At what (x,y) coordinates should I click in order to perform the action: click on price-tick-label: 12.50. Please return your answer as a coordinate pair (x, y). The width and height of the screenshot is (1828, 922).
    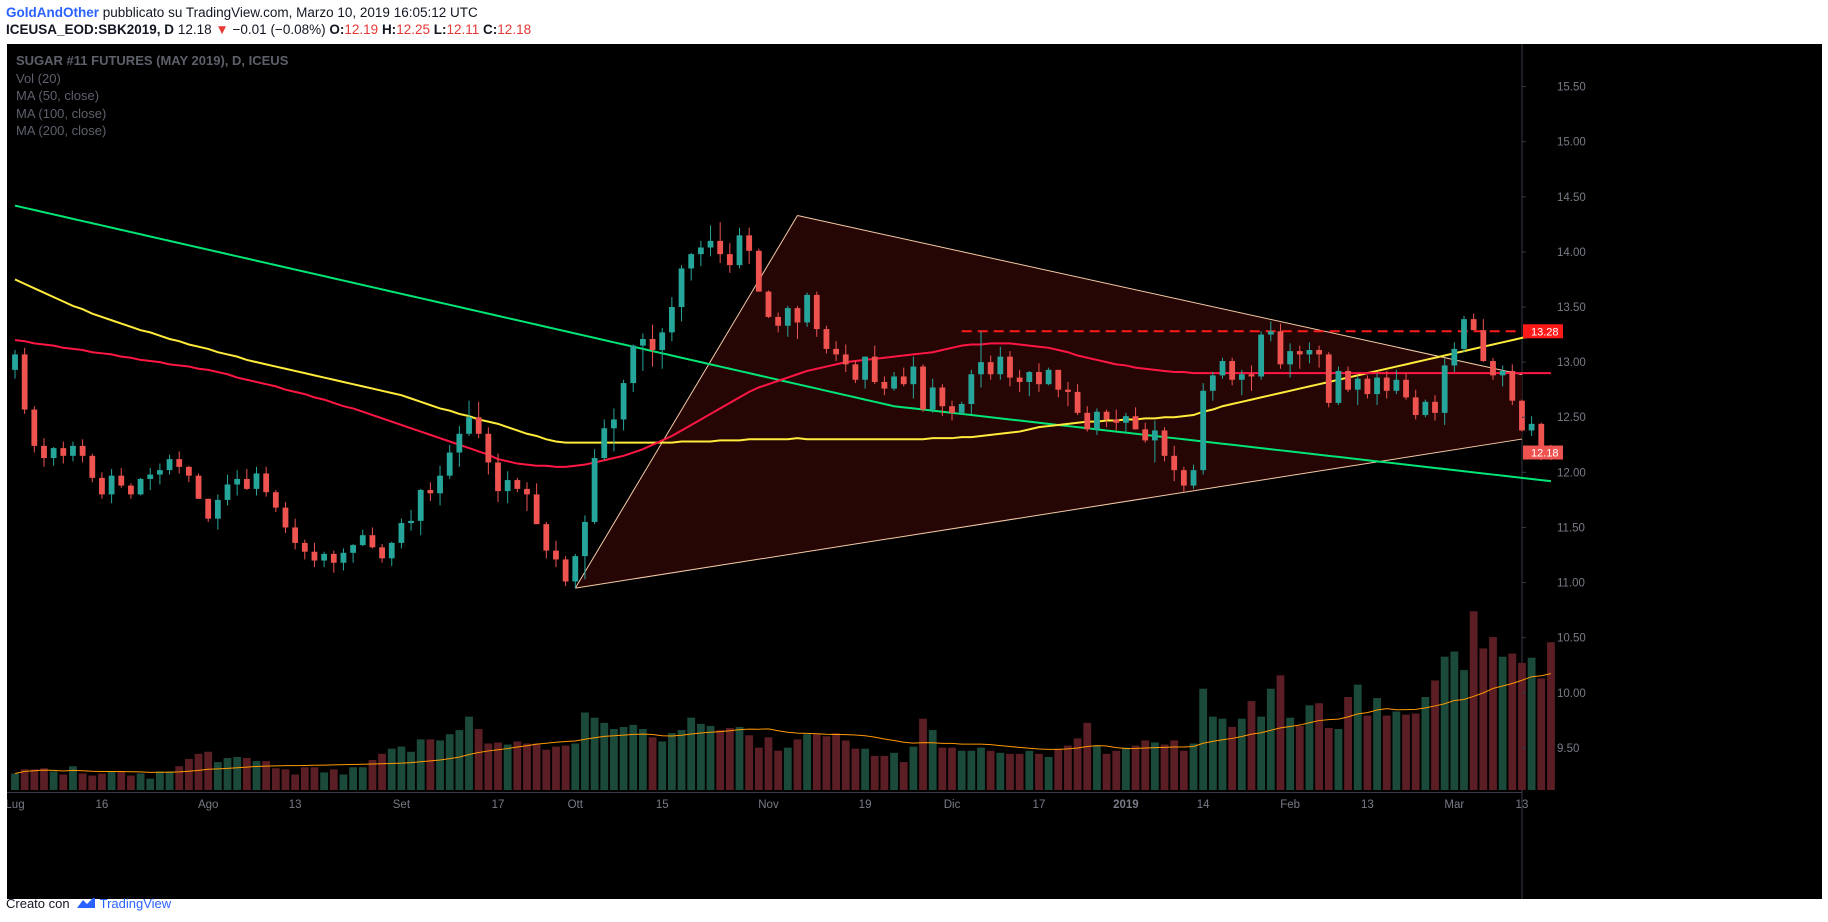
    Looking at the image, I should click on (1571, 418).